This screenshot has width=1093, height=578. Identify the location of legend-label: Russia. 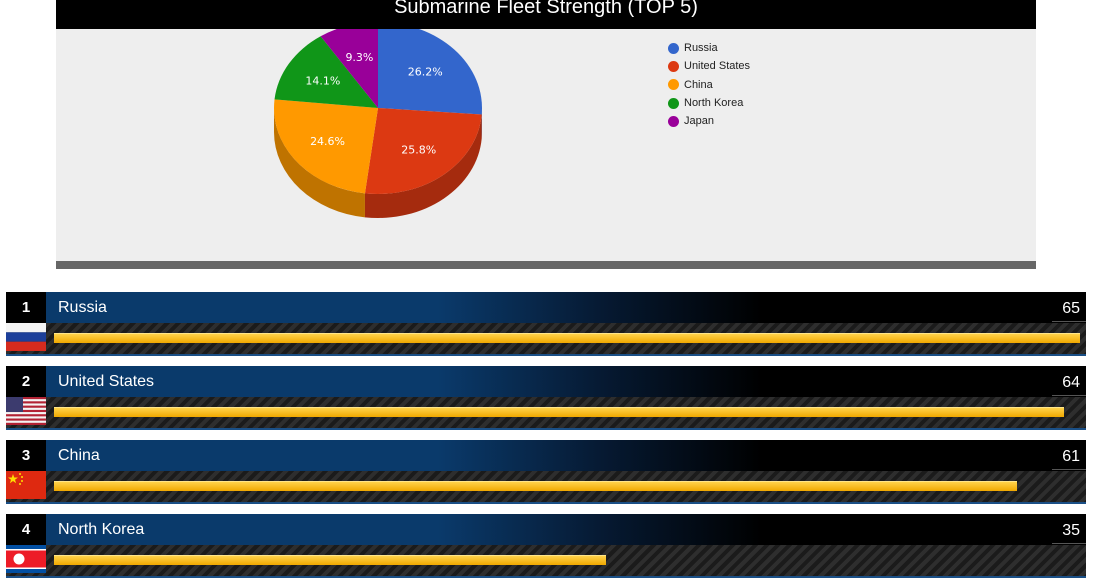
(701, 48).